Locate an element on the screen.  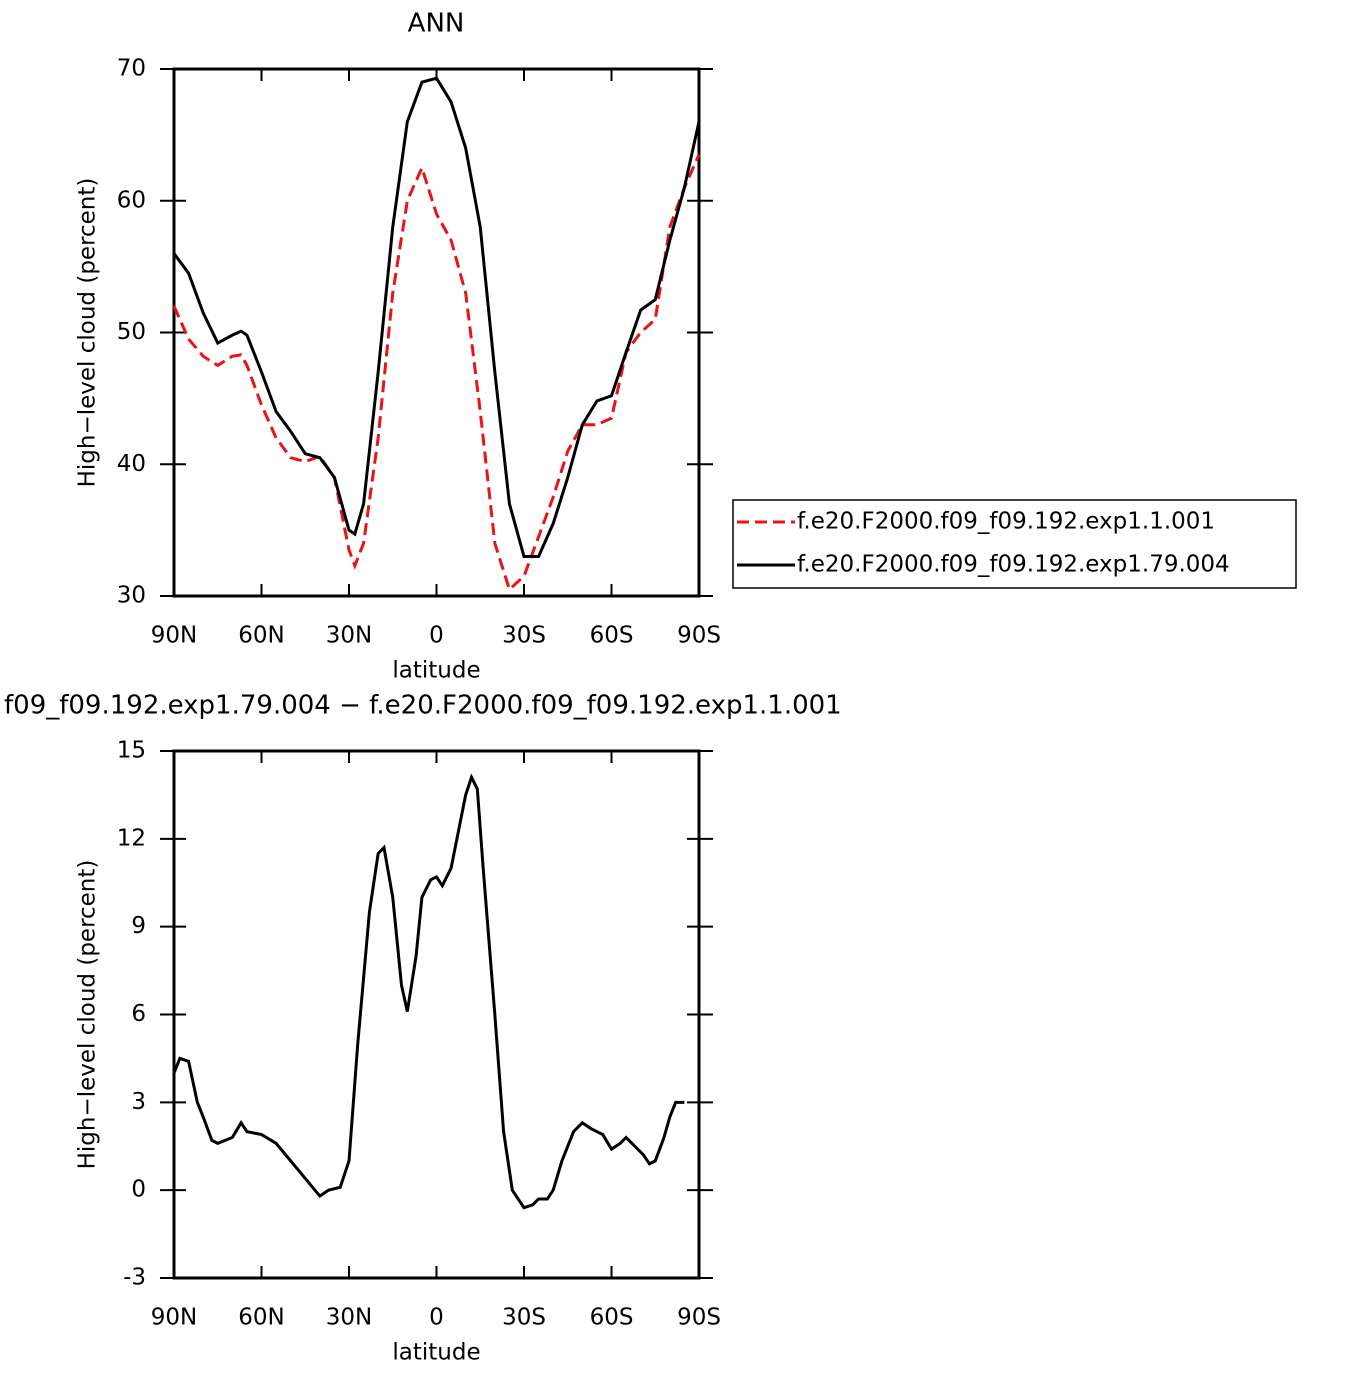
y-tick-label: 40 is located at coordinates (131, 464).